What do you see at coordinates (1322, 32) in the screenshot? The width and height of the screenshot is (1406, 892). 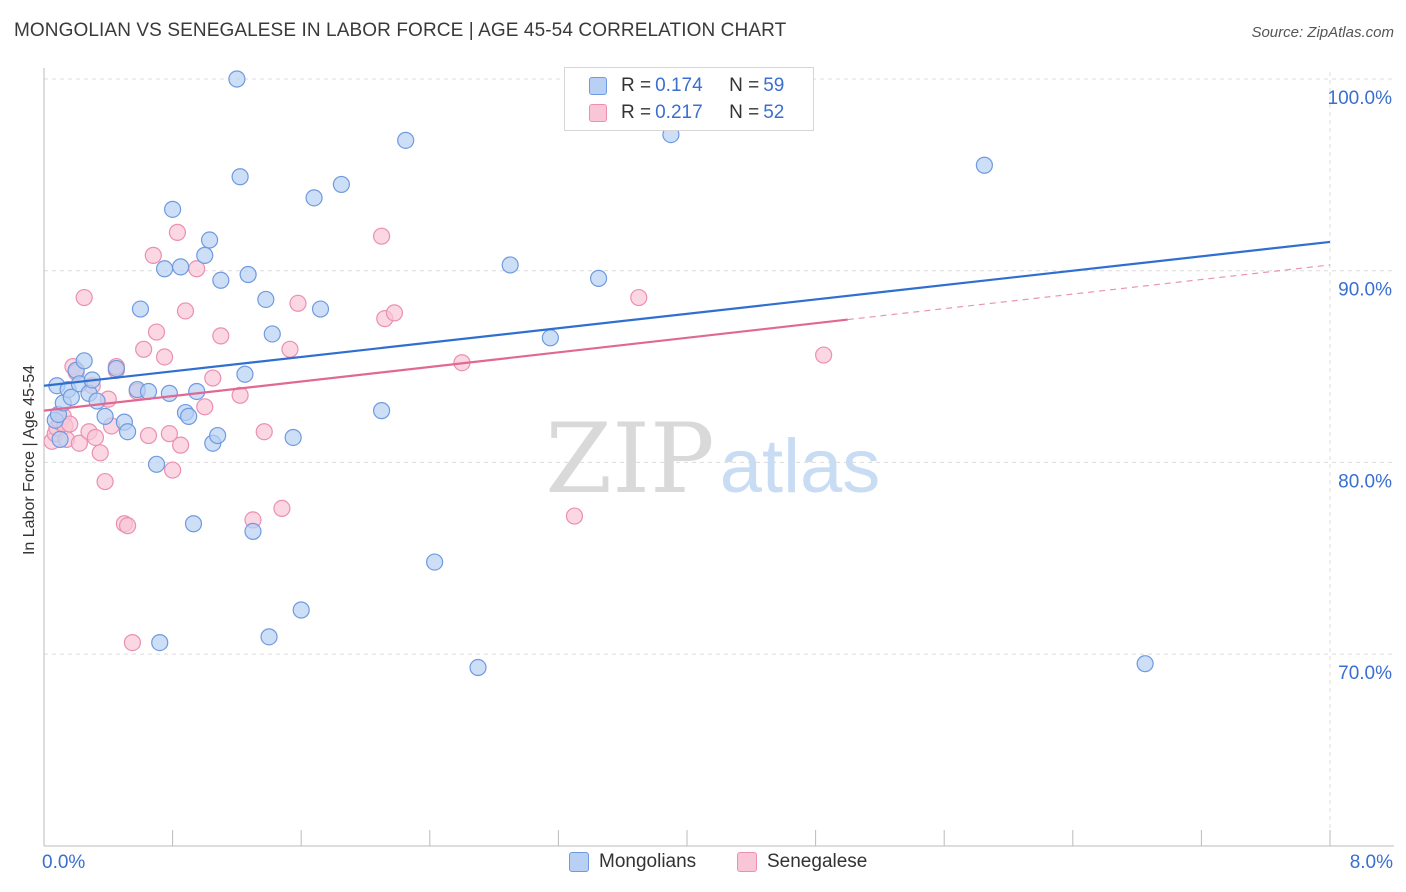 I see `source-label: Source: ZipAtlas.com` at bounding box center [1322, 32].